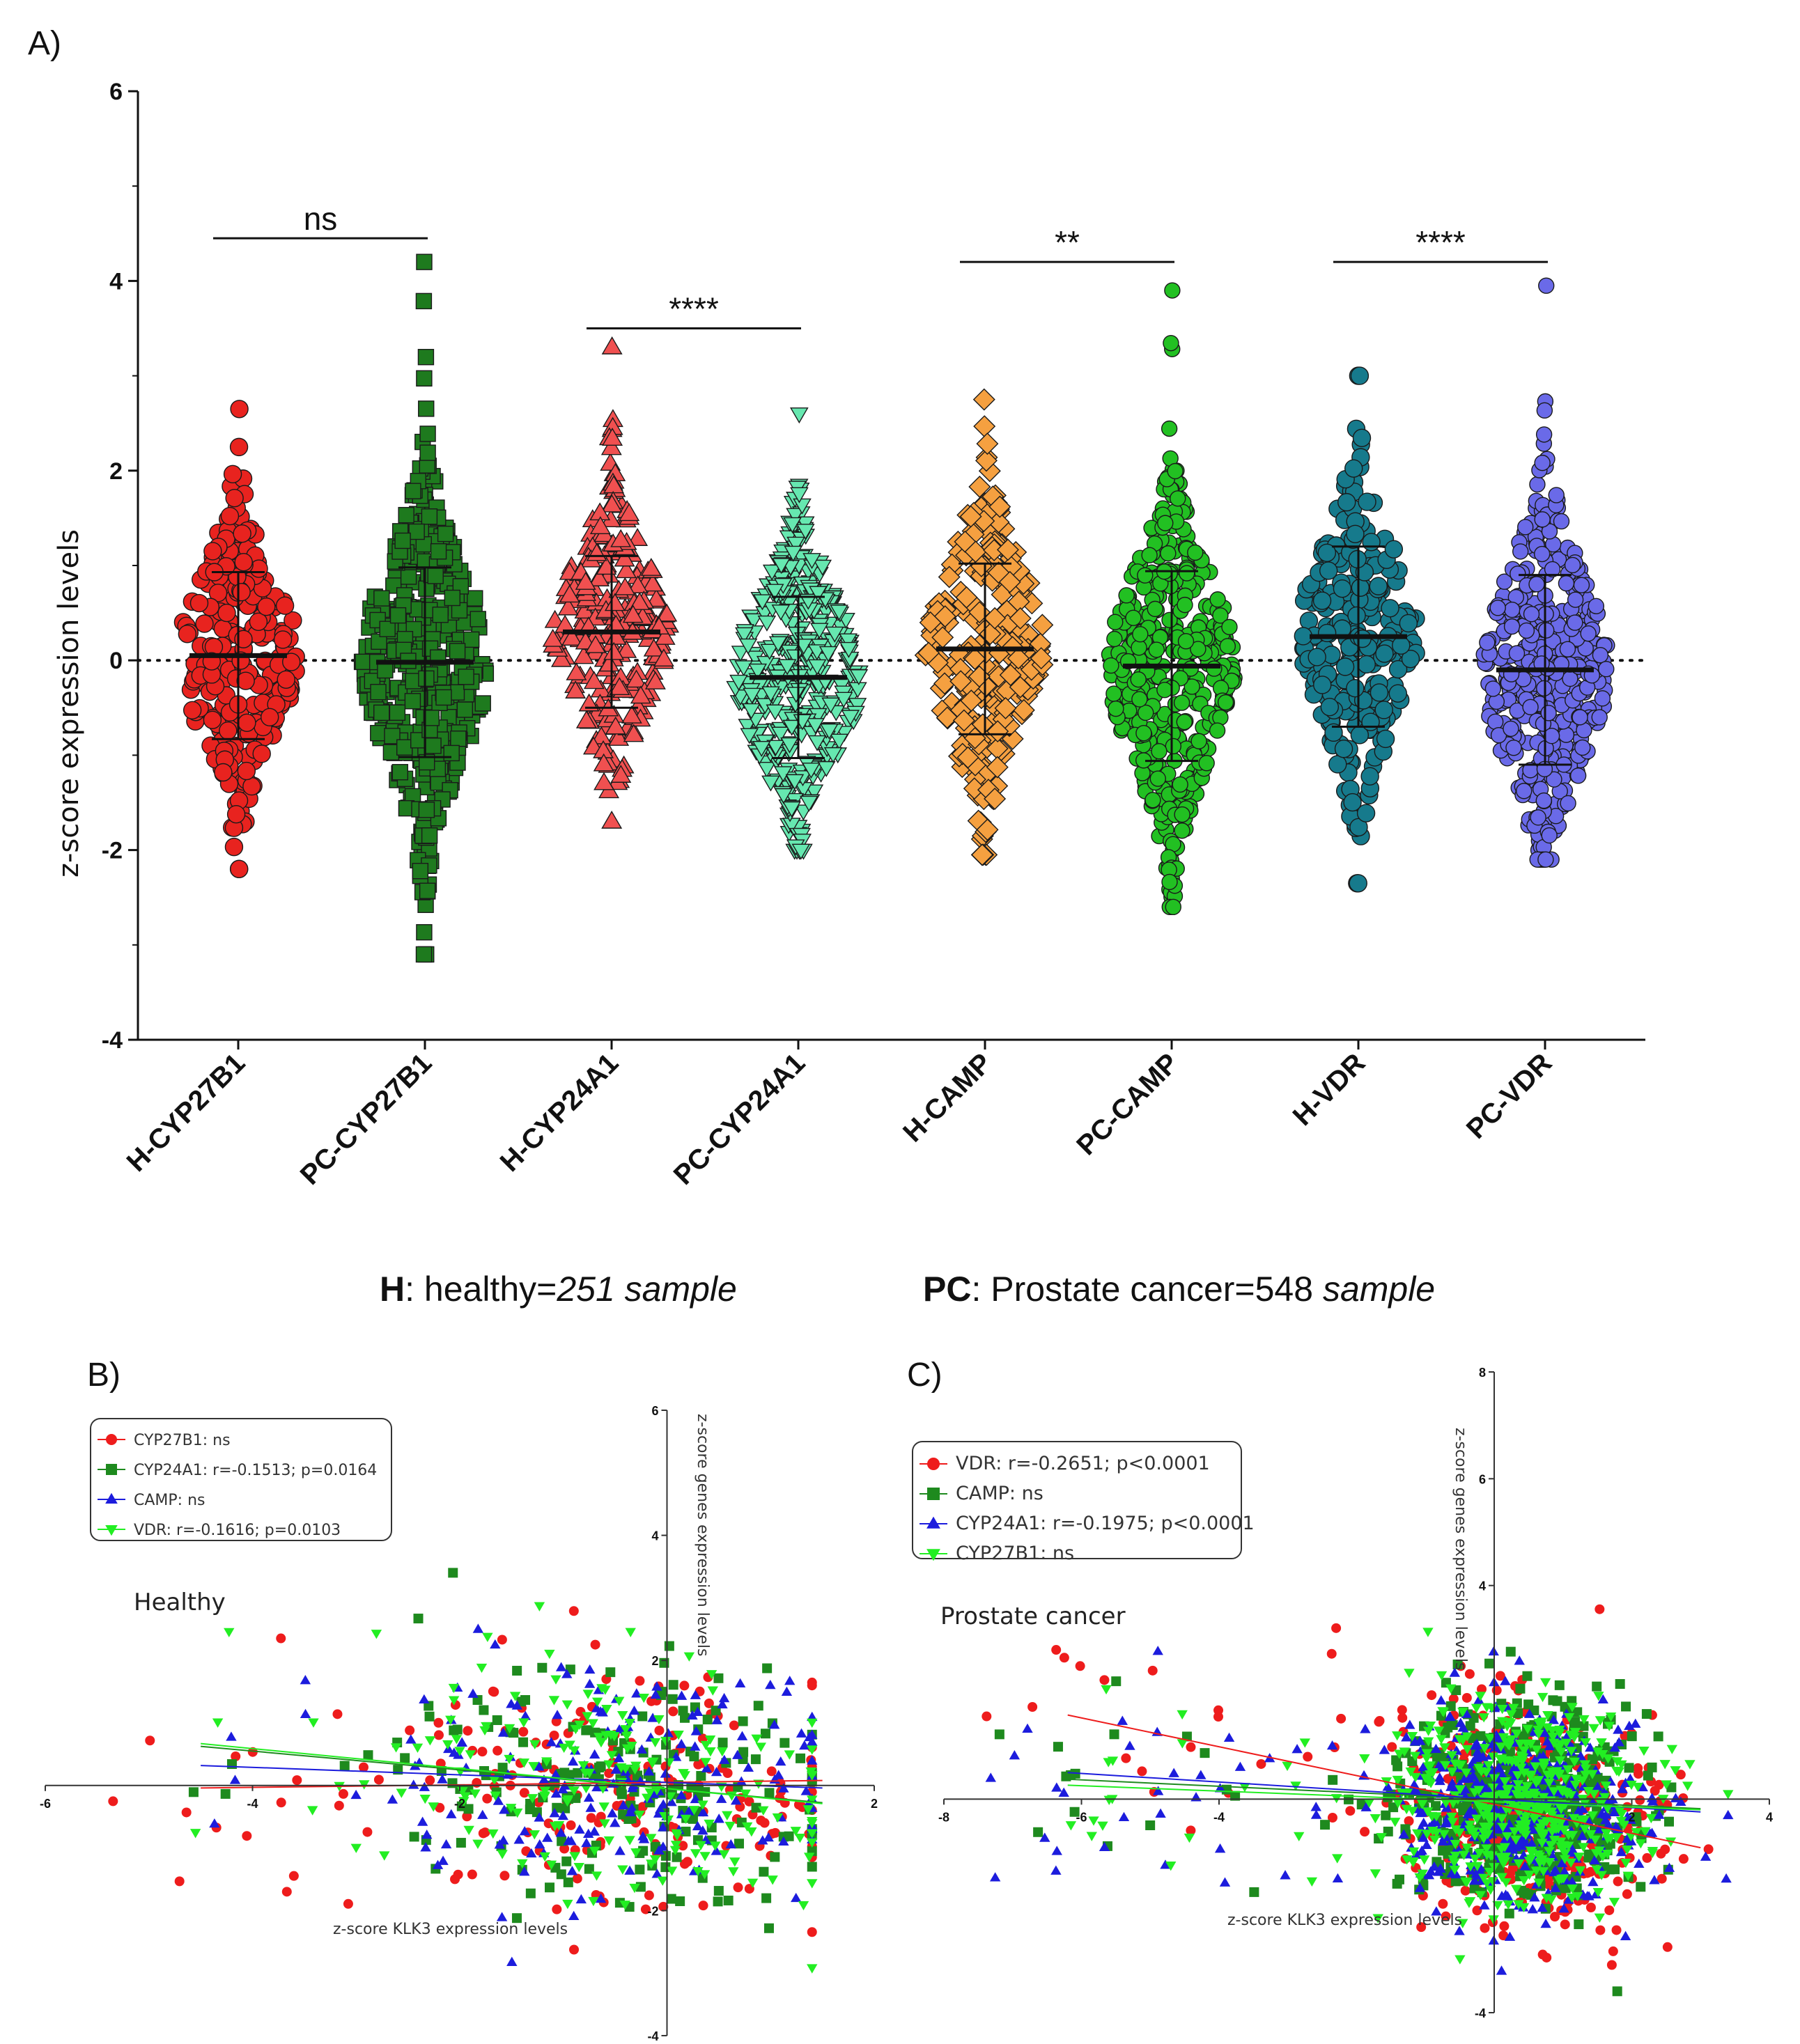 The image size is (1800, 2044). Describe the element at coordinates (450, 1930) in the screenshot. I see `panel-b-x-axis-label: z-score KLK3 expression levels` at that location.